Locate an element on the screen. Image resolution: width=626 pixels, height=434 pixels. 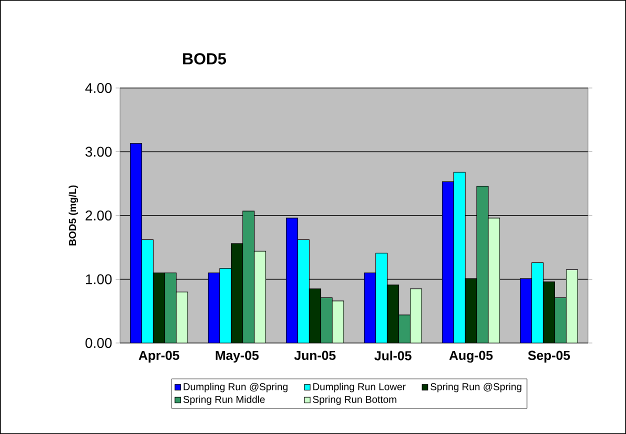
legend-label: Dumpling Run @Spring is located at coordinates (236, 387).